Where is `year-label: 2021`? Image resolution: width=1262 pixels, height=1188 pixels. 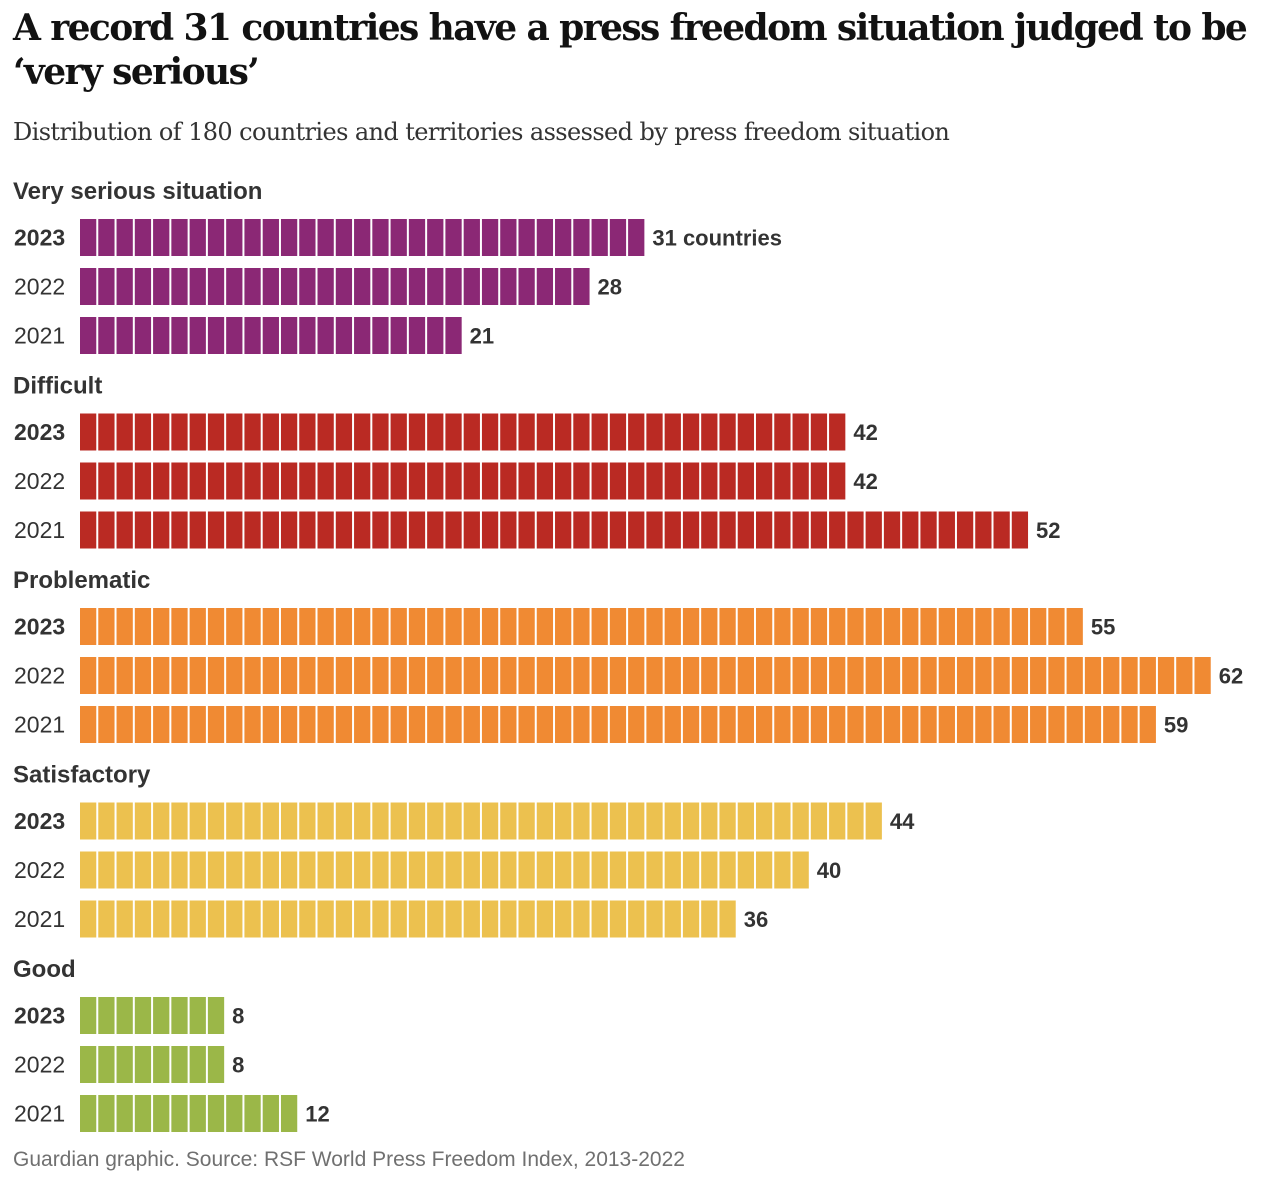
year-label: 2021 is located at coordinates (39, 725).